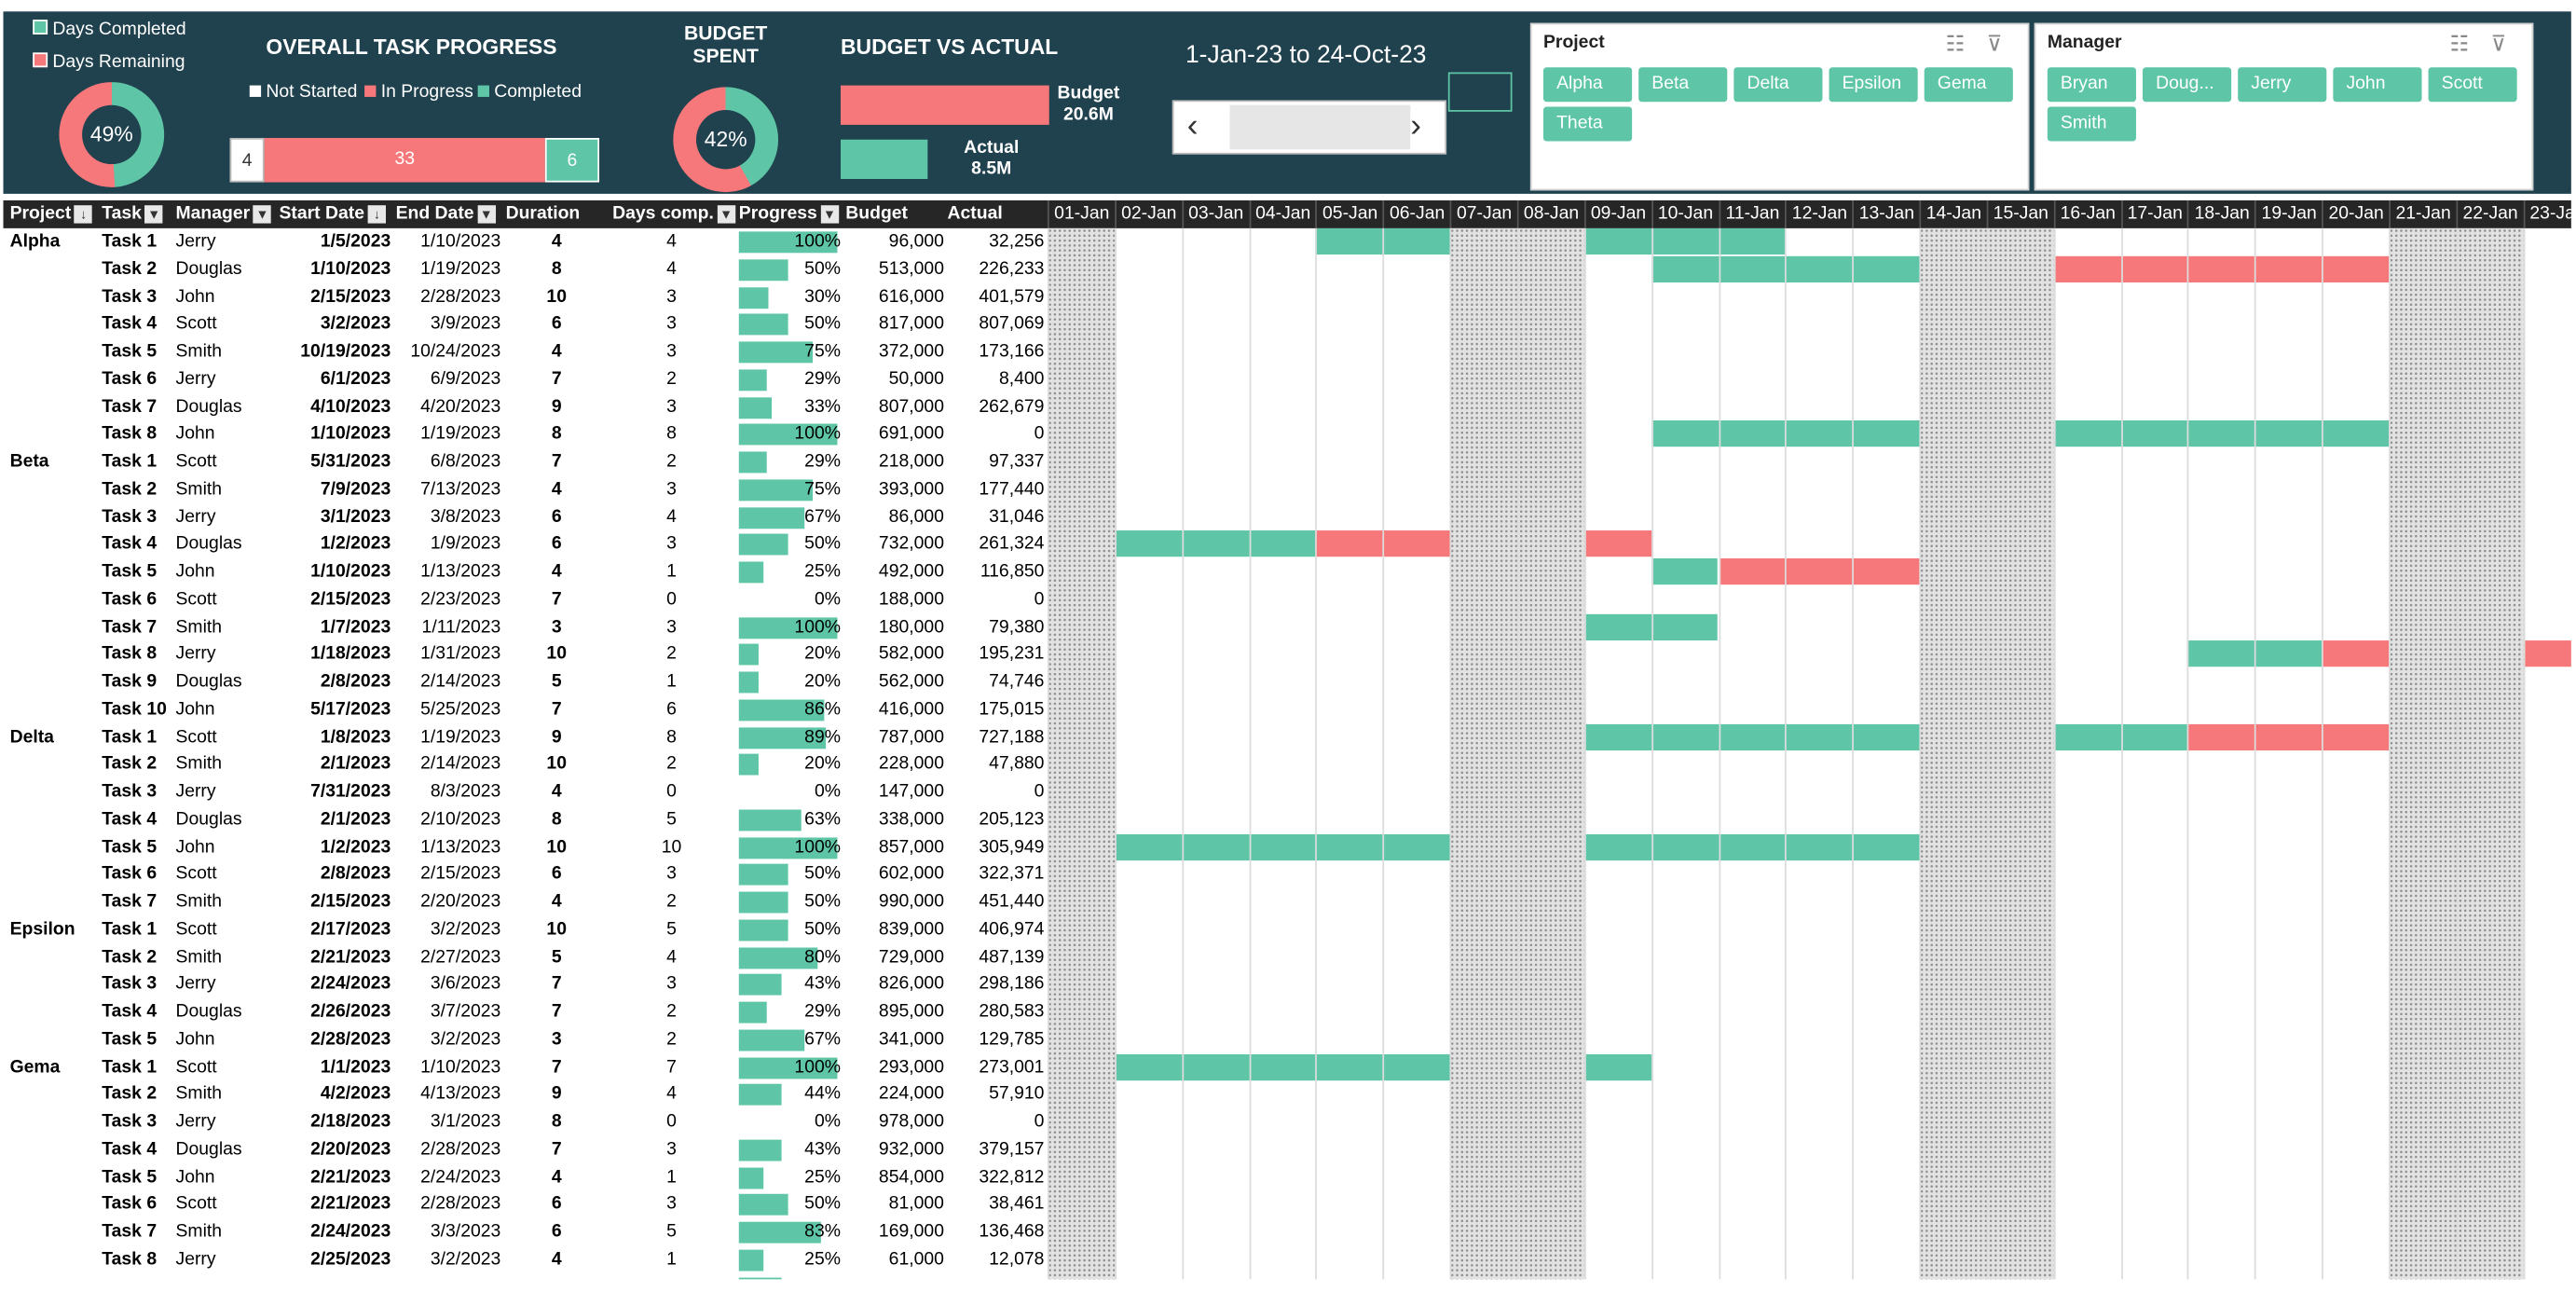 The image size is (2576, 1292). I want to click on slicer-item-bryan: Bryan, so click(2091, 85).